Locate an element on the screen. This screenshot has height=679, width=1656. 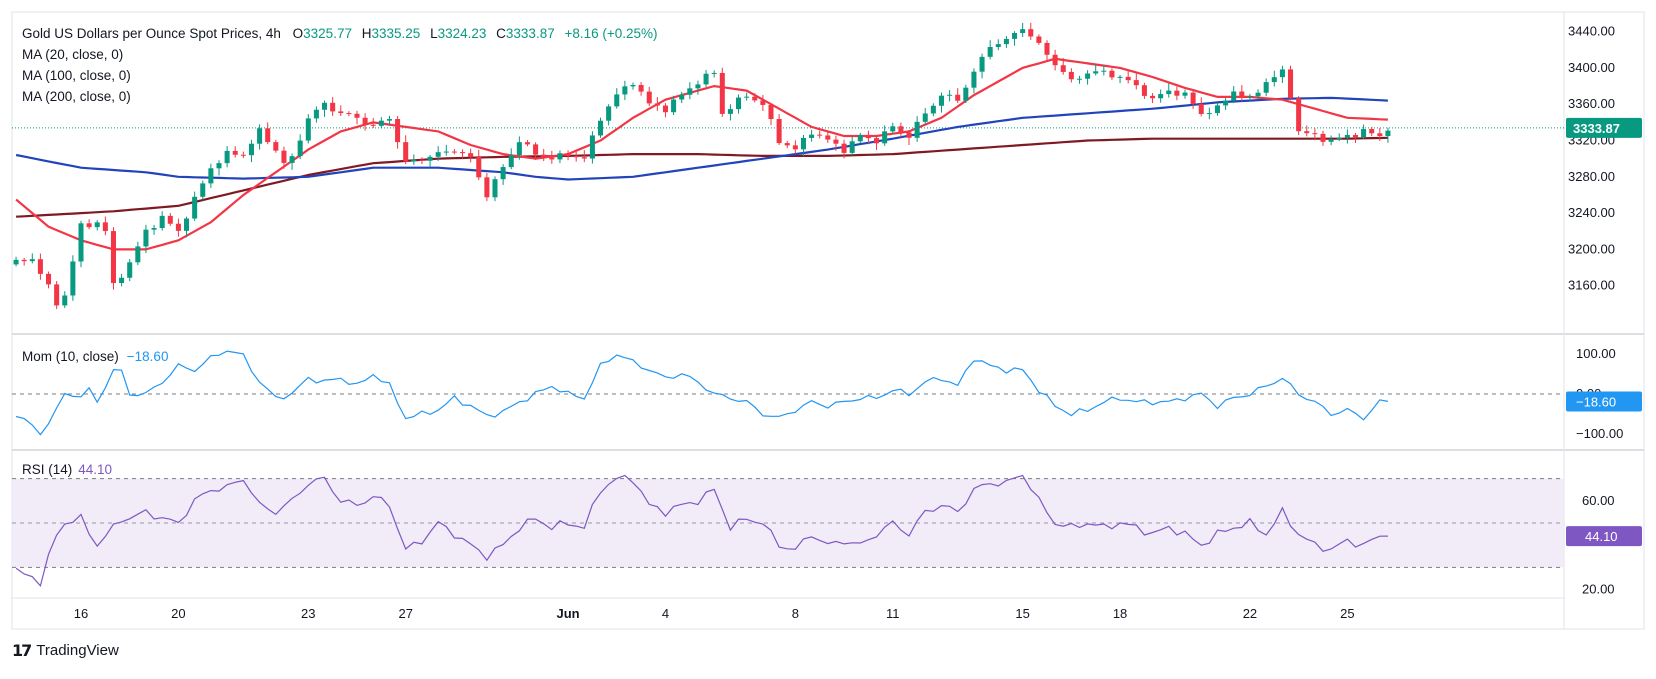
rsi-layer is located at coordinates (701, 531).